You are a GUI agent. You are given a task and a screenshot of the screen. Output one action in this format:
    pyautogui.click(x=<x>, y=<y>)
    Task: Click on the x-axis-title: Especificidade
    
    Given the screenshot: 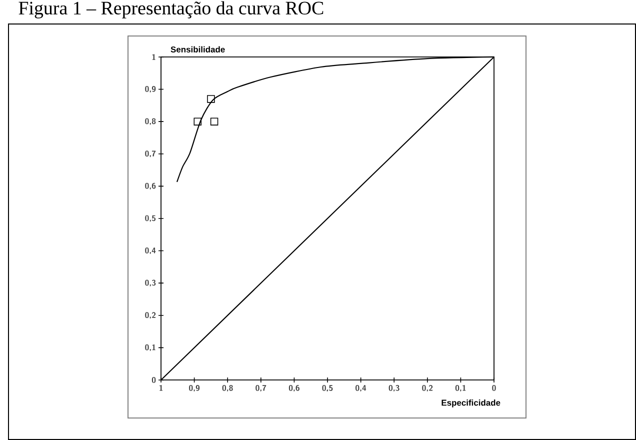 What is the action you would take?
    pyautogui.click(x=471, y=404)
    